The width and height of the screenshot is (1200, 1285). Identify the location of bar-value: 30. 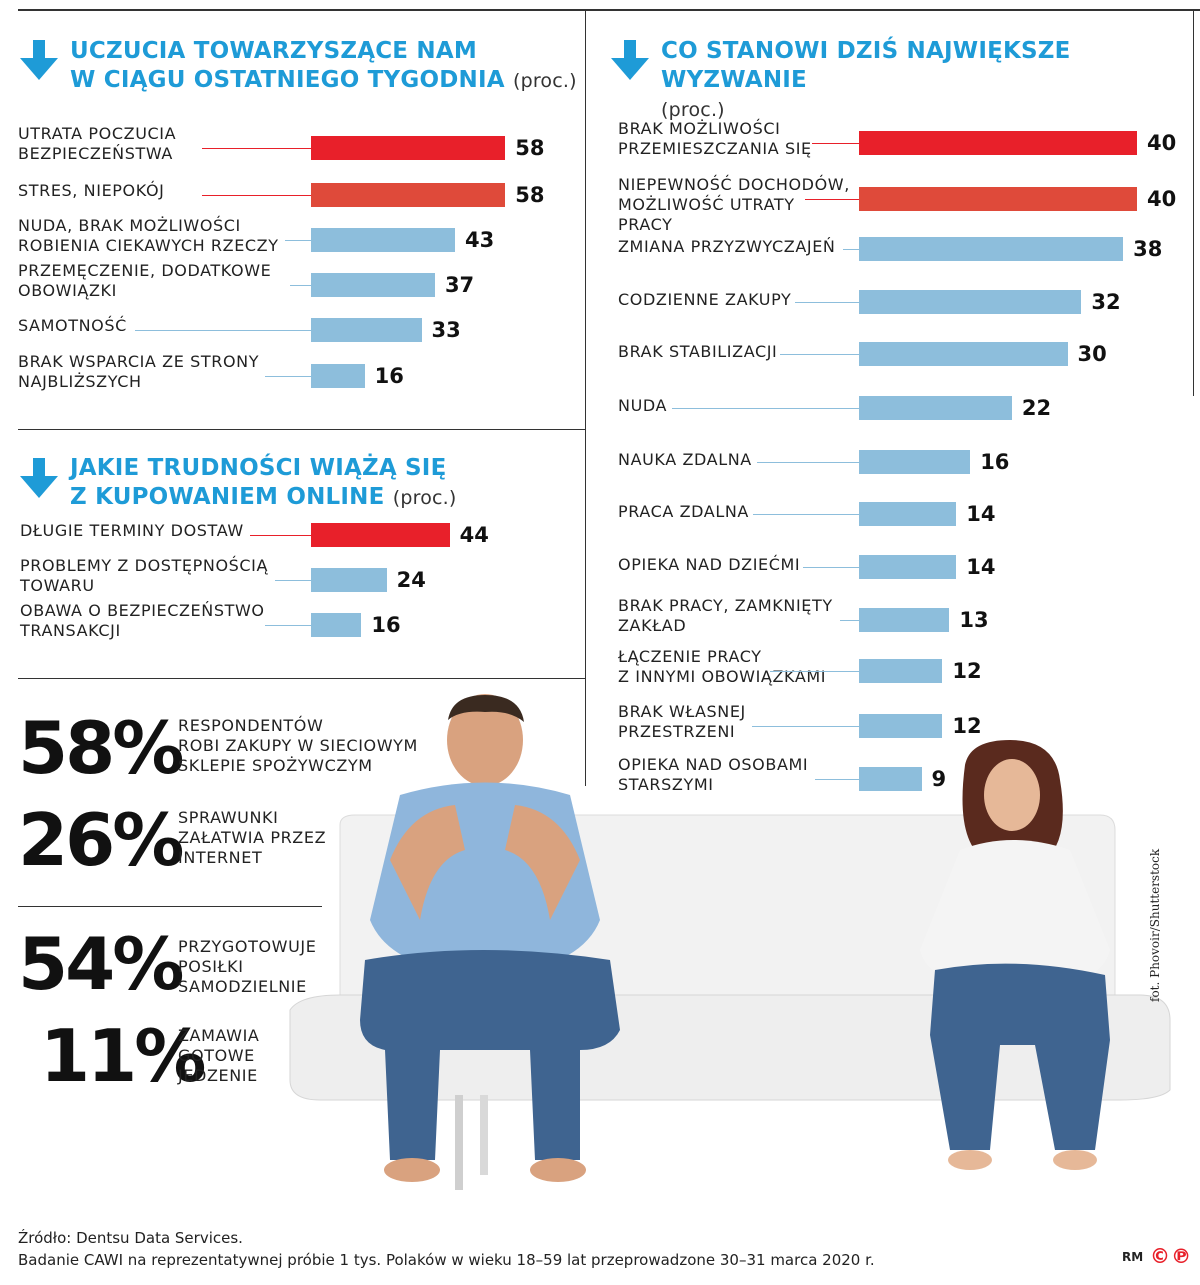
(1092, 354).